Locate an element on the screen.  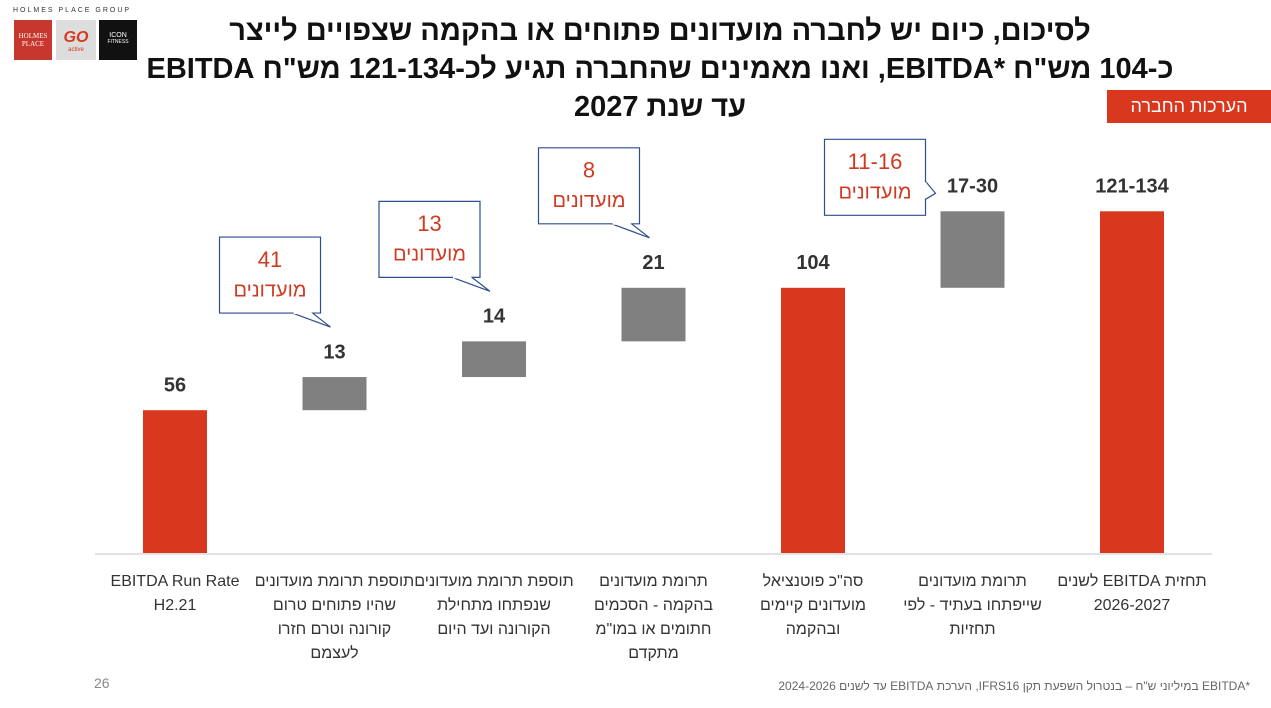
callout-count: 11-16 is located at coordinates (875, 161).